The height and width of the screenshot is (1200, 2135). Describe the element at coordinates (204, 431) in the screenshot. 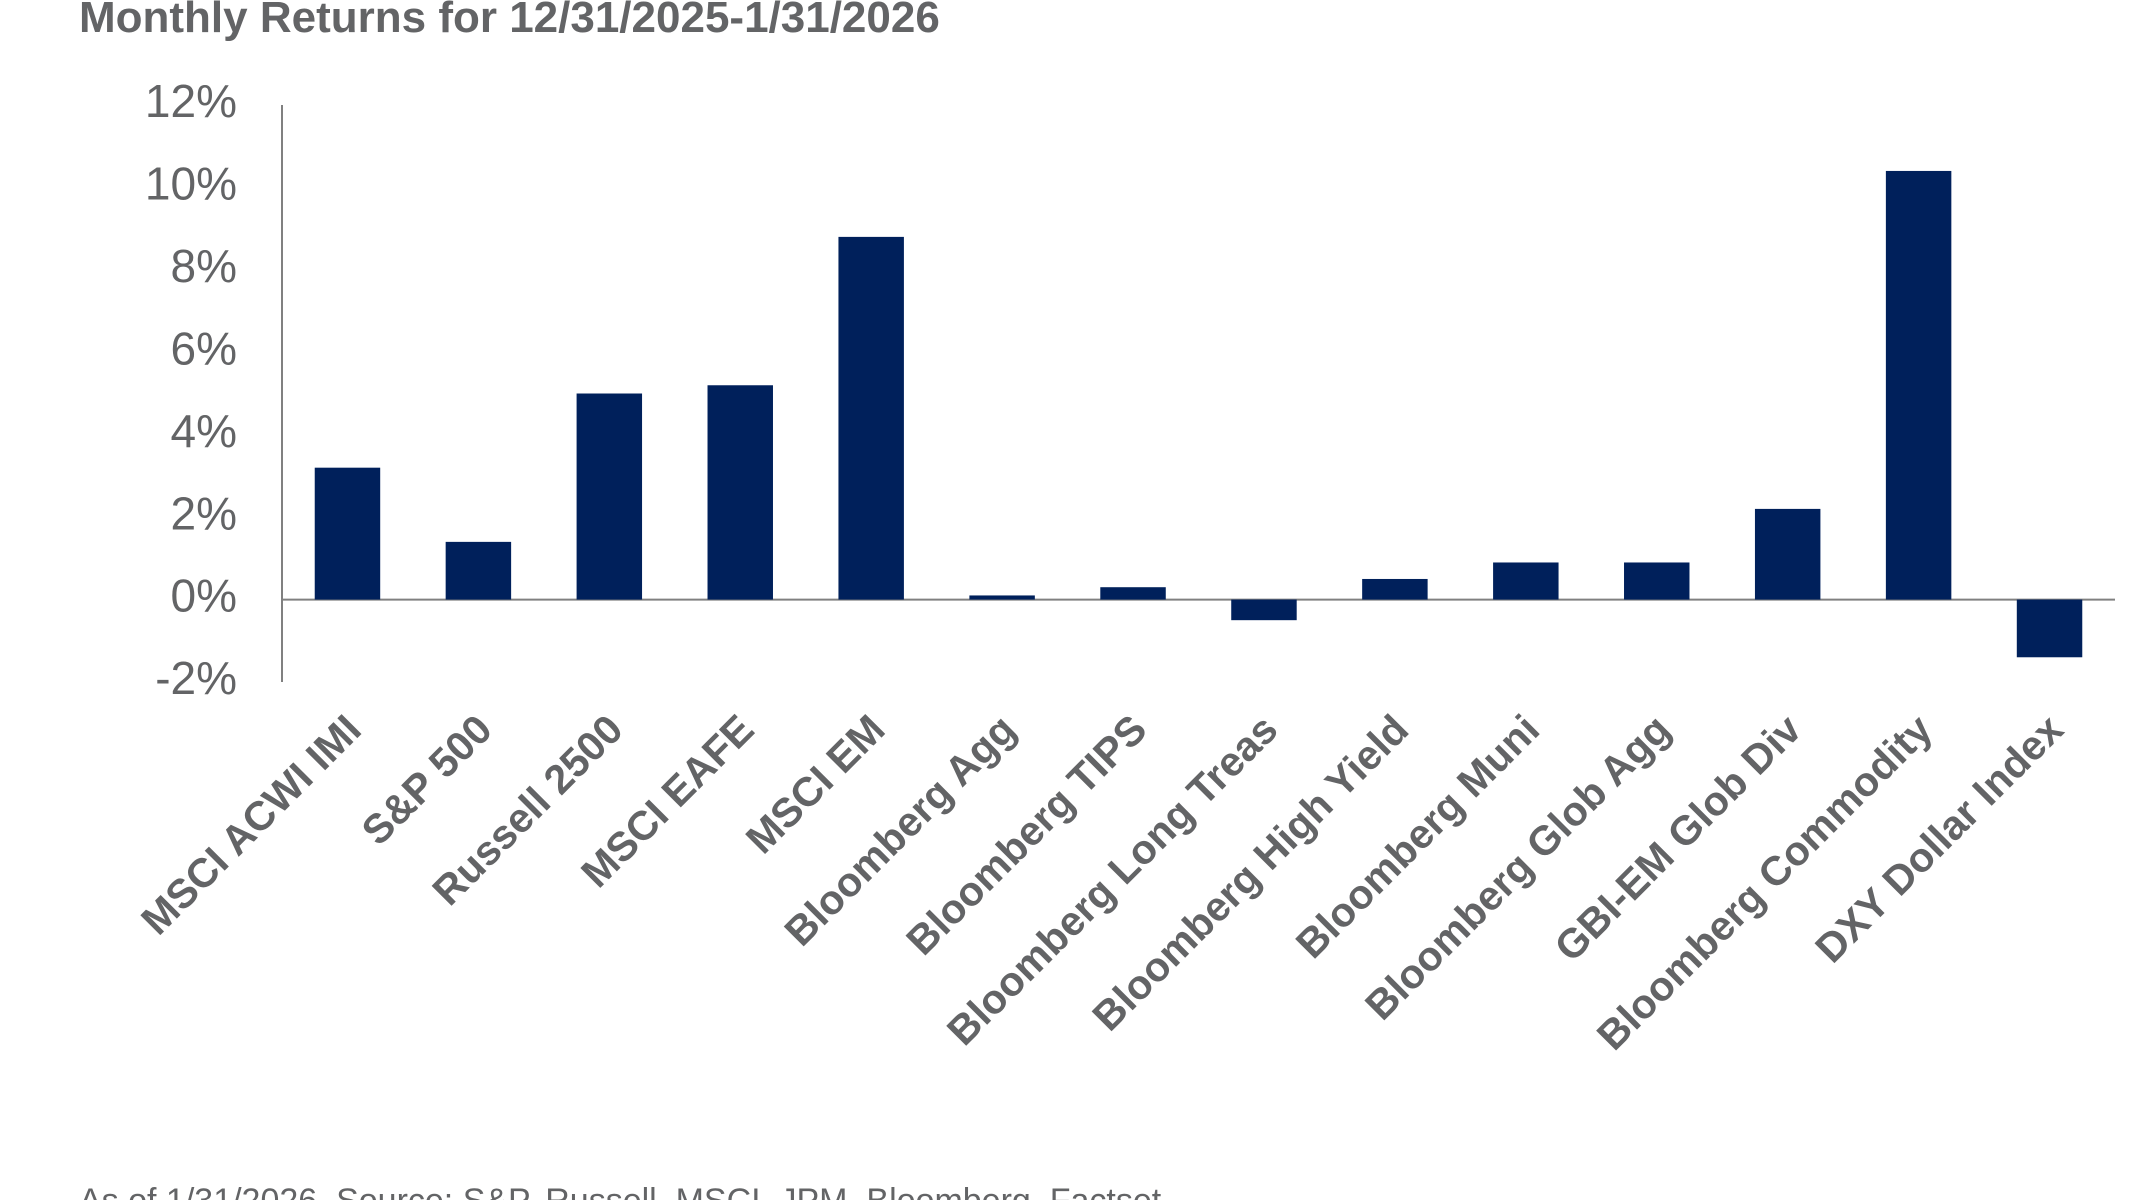

I see `y-tick-label: 4%` at that location.